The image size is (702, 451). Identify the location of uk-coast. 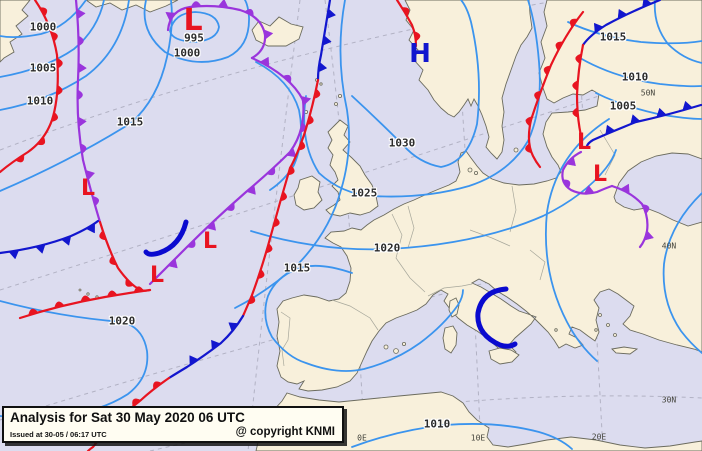
(352, 168).